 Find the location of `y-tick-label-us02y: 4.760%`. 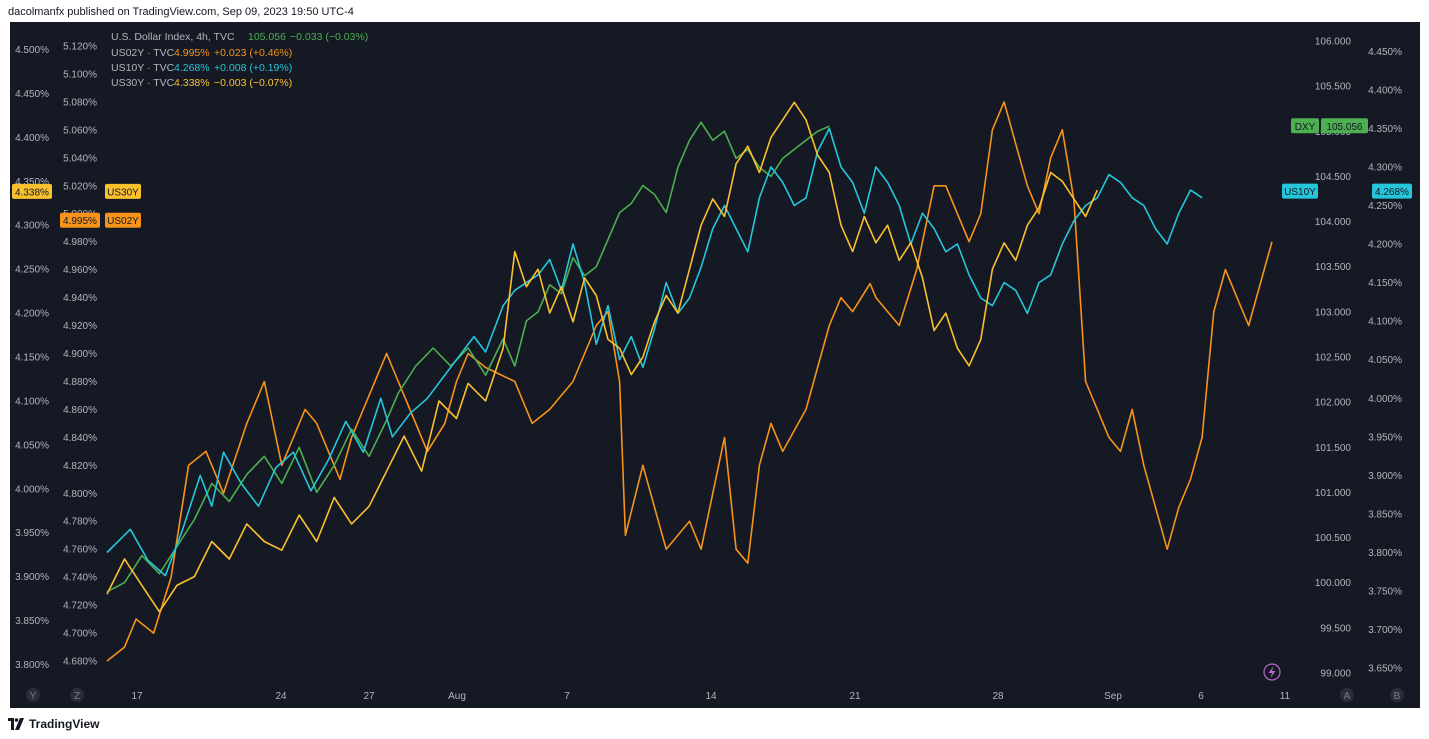

y-tick-label-us02y: 4.760% is located at coordinates (80, 550).